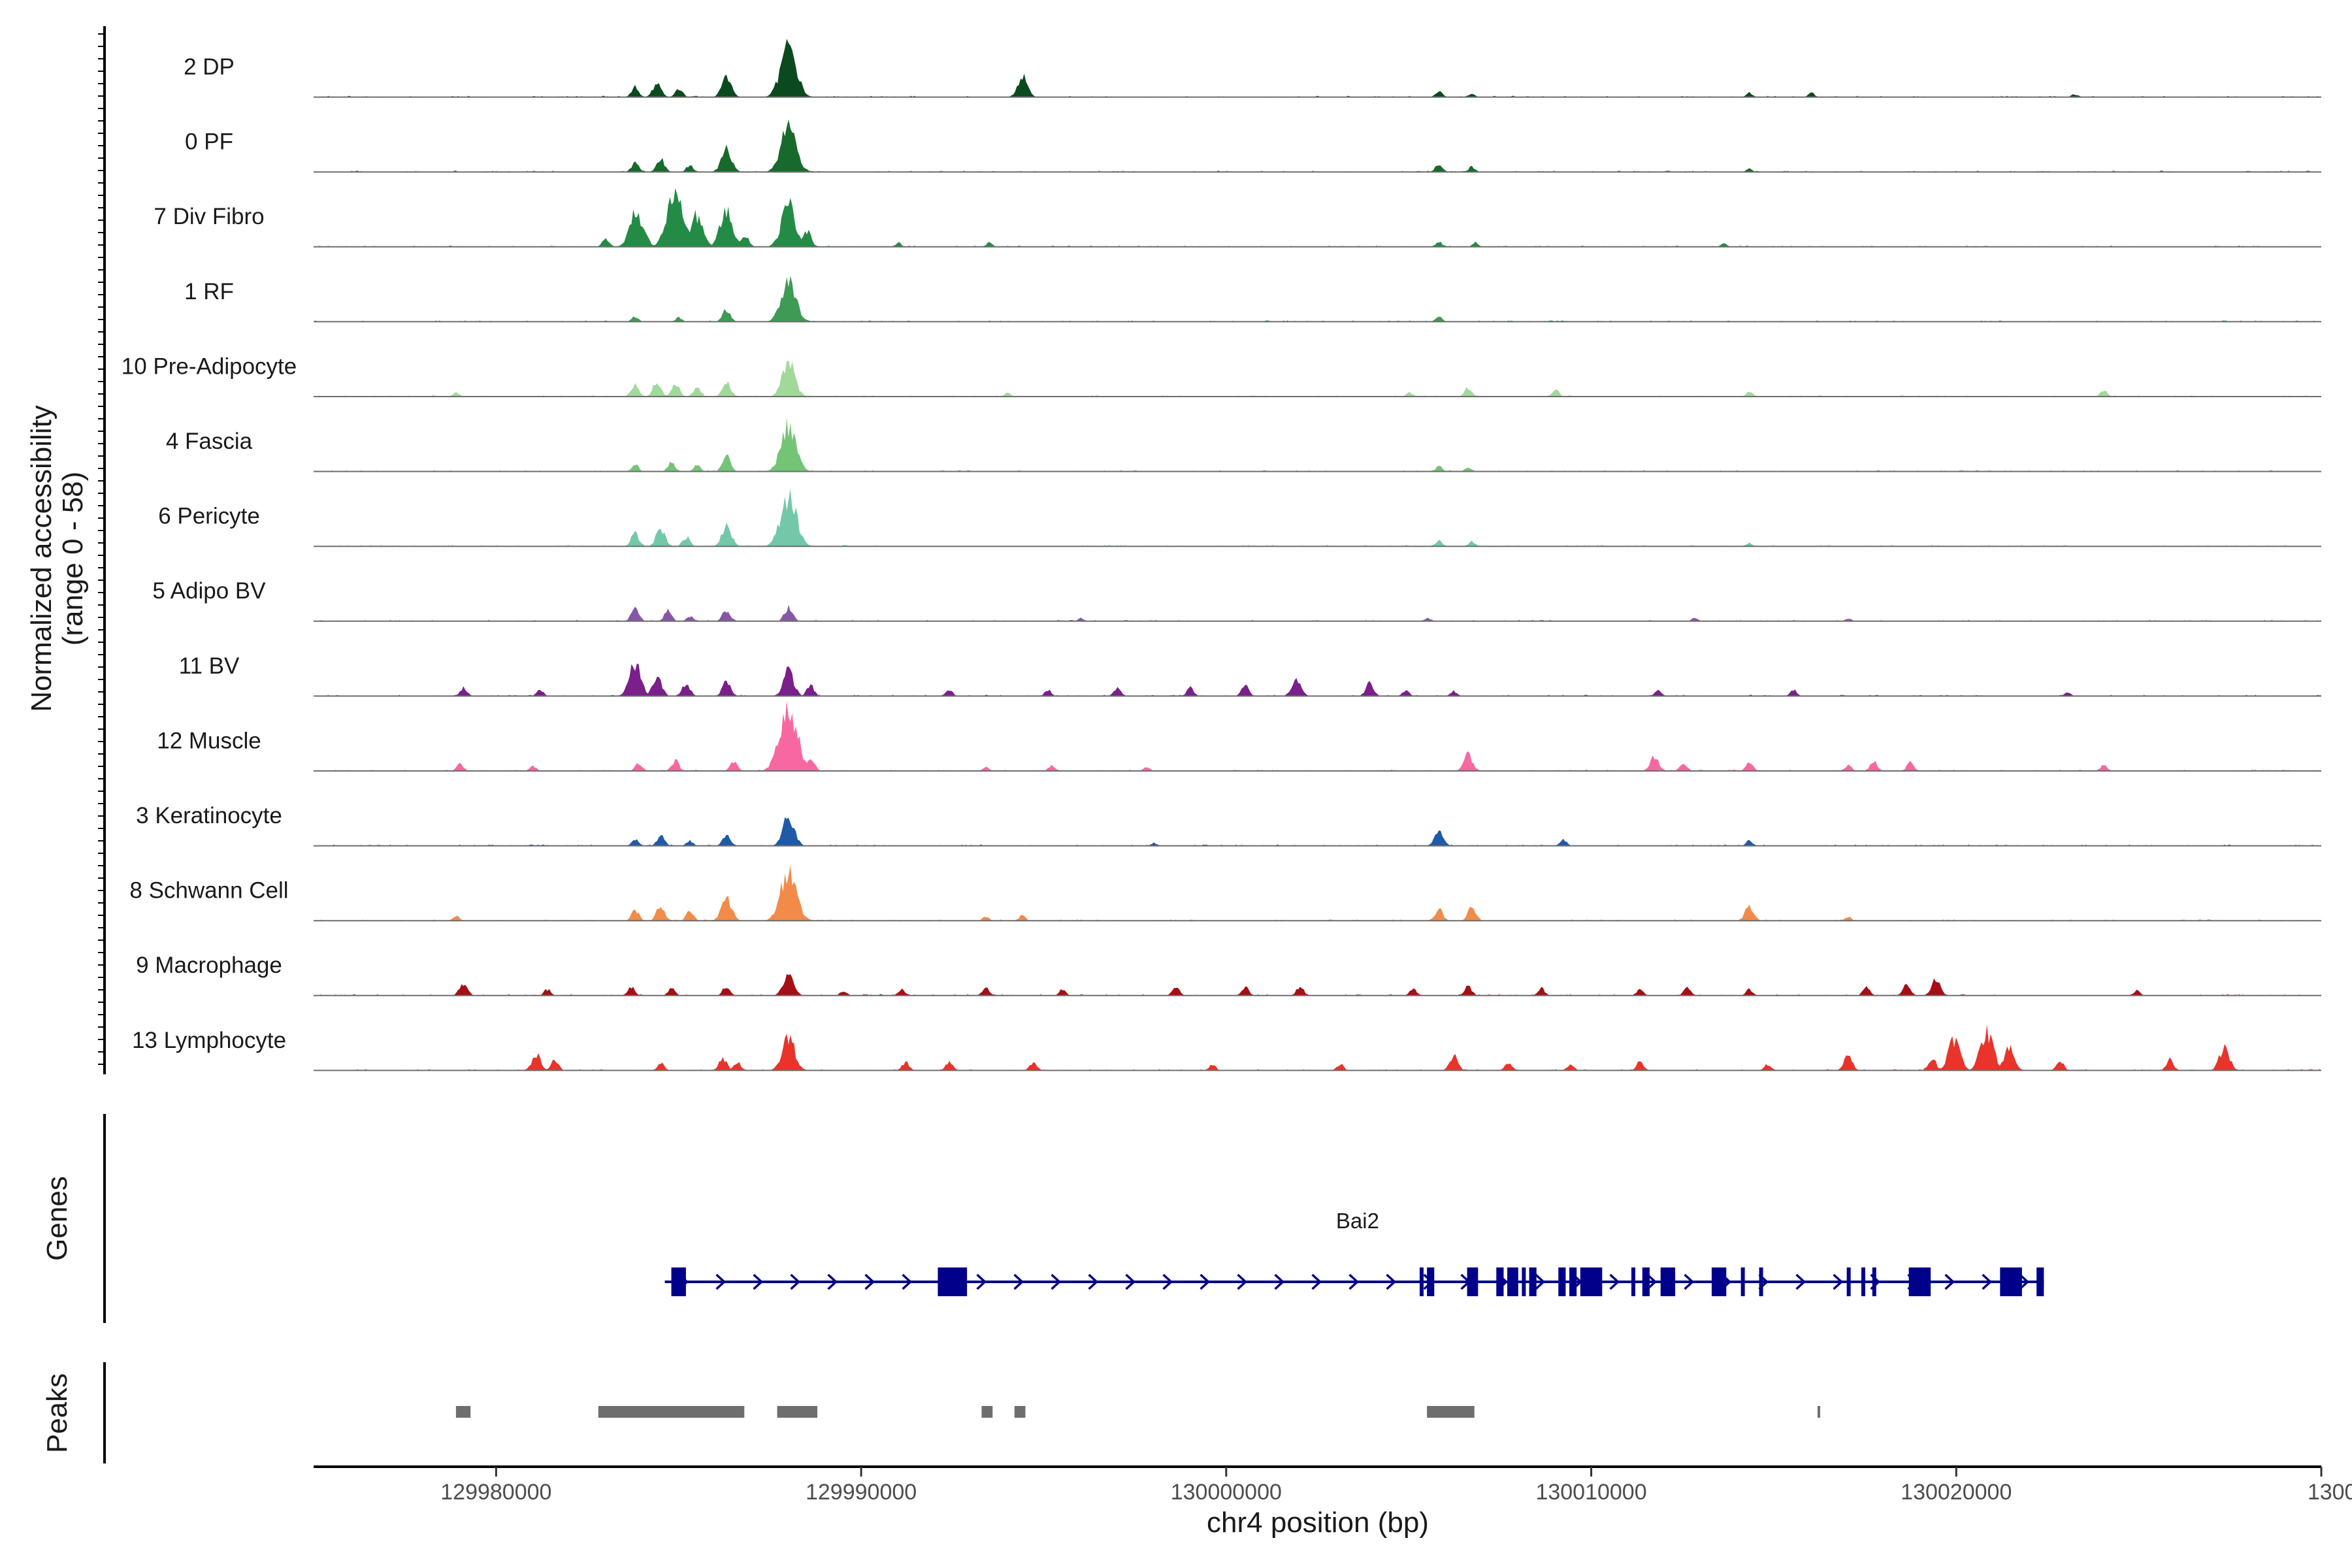  I want to click on track-label: 0 PF, so click(209, 142).